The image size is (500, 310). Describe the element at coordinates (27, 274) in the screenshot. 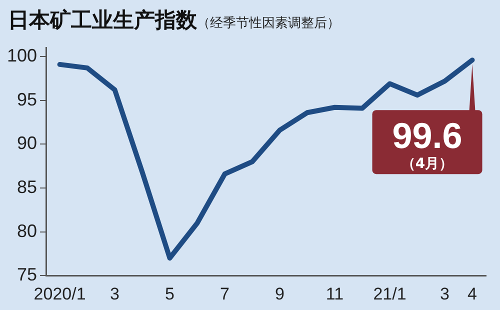

I see `y-tick-label: 75` at that location.